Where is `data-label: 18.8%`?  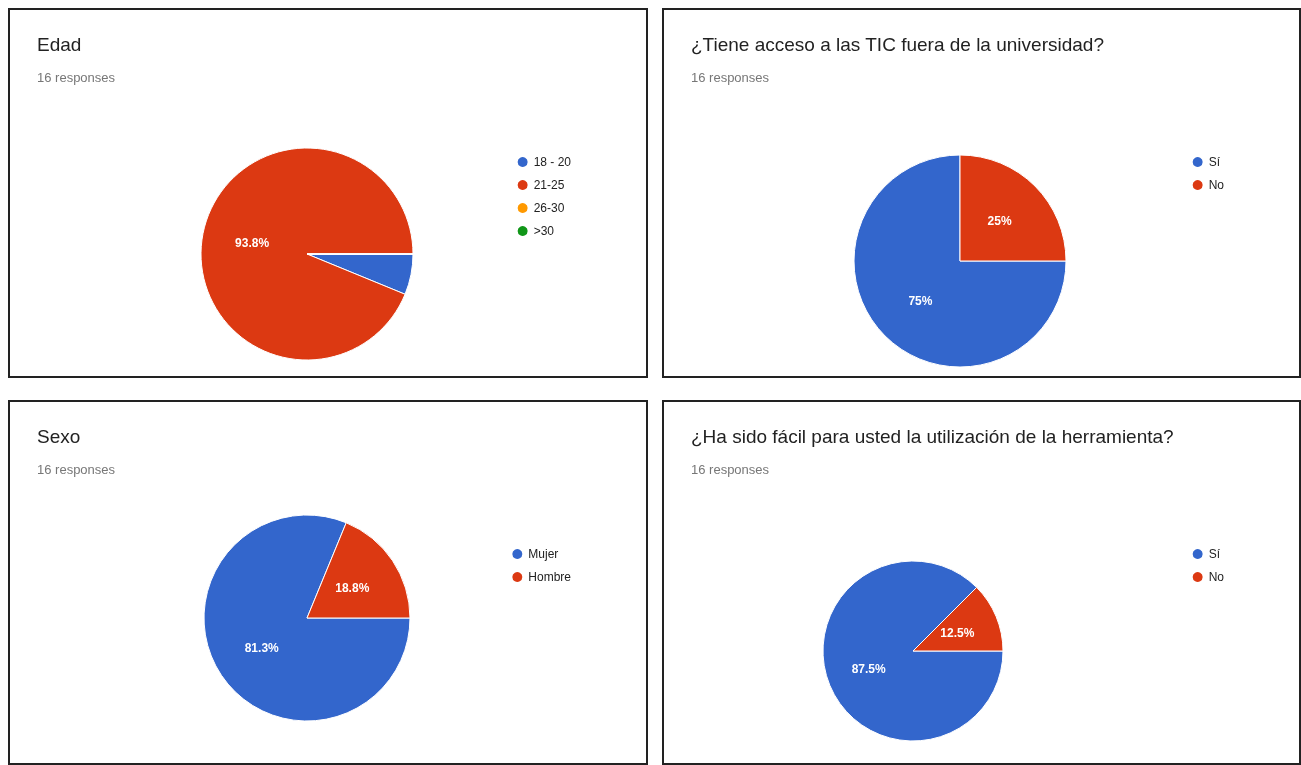
data-label: 18.8% is located at coordinates (352, 587).